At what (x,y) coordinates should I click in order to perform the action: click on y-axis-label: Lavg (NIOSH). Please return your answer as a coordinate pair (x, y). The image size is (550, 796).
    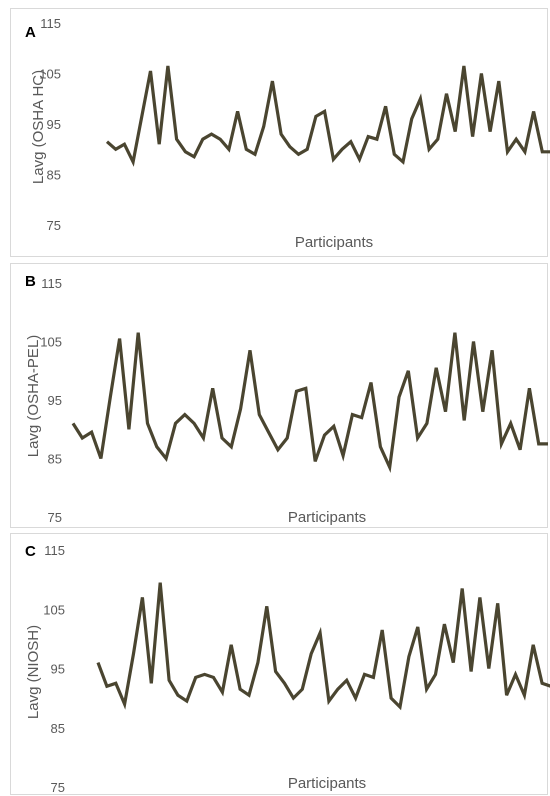
    Looking at the image, I should click on (33, 672).